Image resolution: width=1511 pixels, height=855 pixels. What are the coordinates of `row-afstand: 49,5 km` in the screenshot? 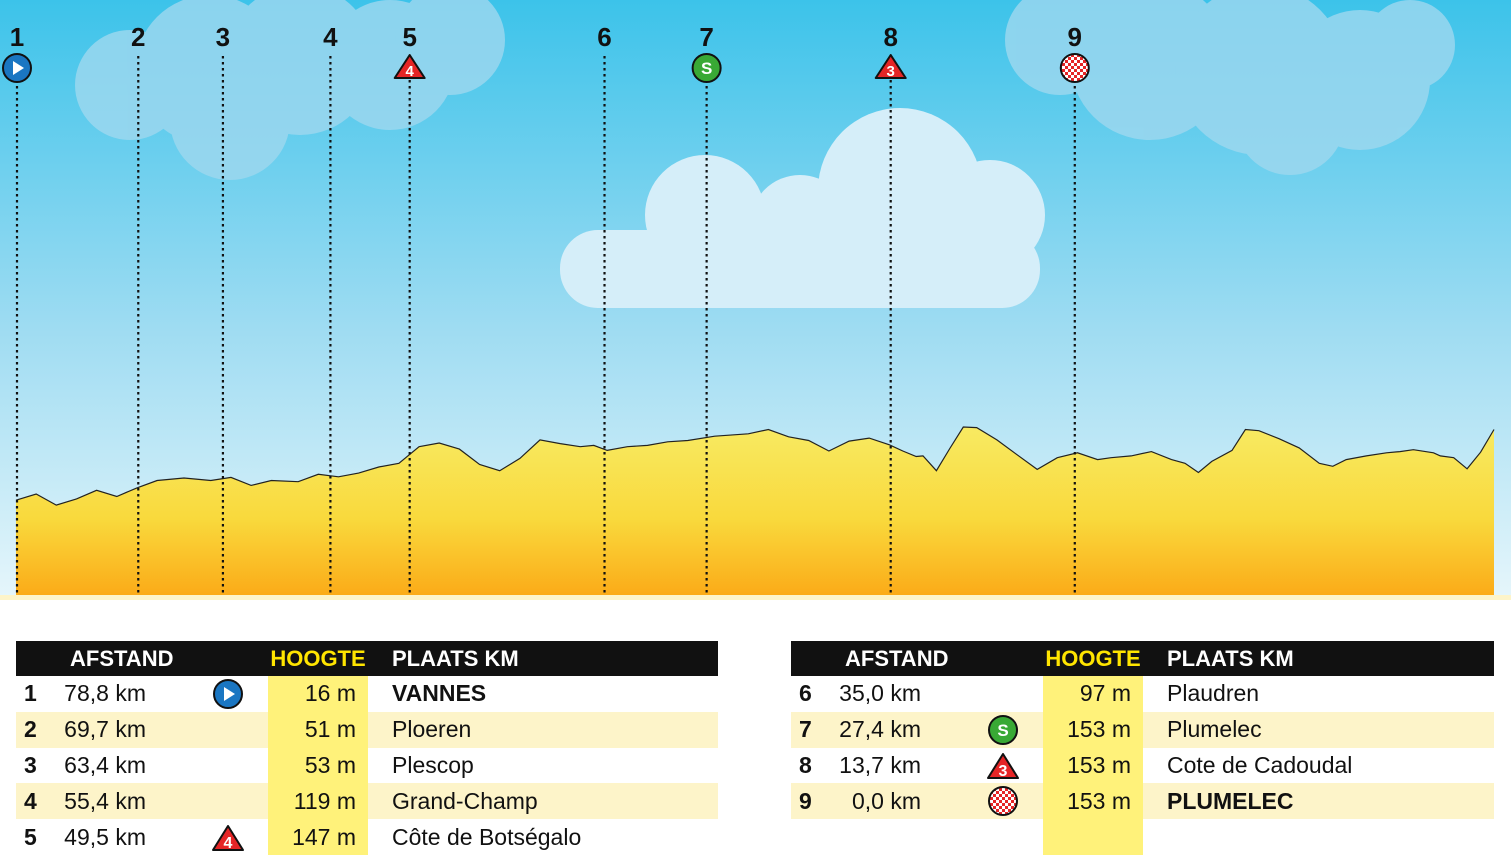 It's located at (105, 836).